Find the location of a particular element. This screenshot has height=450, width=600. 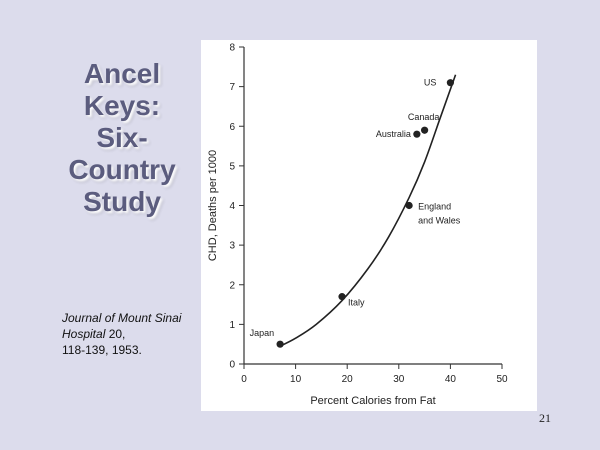

y-tick-label: 3 is located at coordinates (232, 246).